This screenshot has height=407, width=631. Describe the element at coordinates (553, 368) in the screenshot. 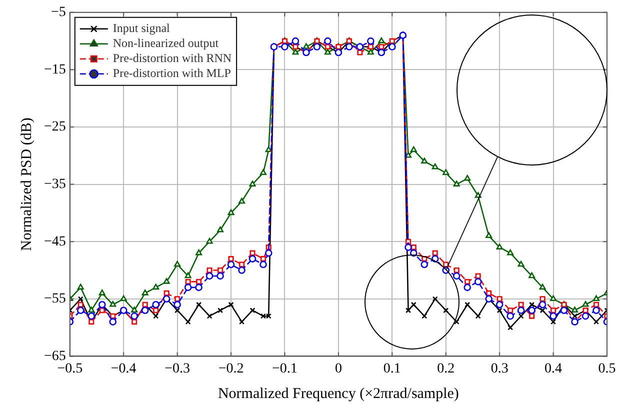

I see `x-tick-label: 0.4` at that location.